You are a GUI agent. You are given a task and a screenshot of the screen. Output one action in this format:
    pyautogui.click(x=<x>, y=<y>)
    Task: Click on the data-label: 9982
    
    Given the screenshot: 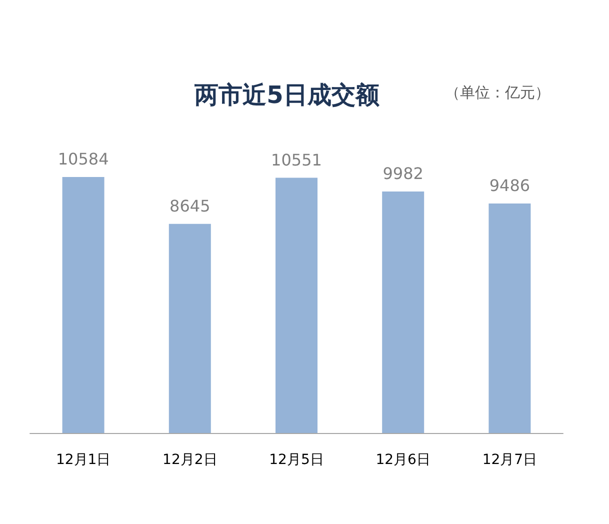 What is the action you would take?
    pyautogui.click(x=403, y=174)
    